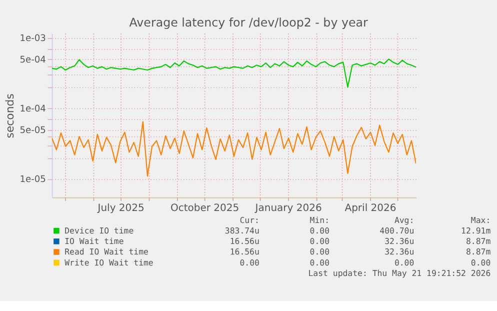  Describe the element at coordinates (33, 180) in the screenshot. I see `y-tick-label: 1e-05` at that location.